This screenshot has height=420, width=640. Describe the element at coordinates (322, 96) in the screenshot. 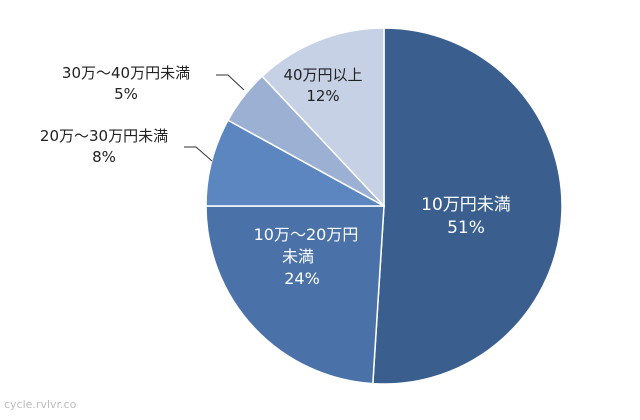

I see `slice-value-label: 12%` at that location.